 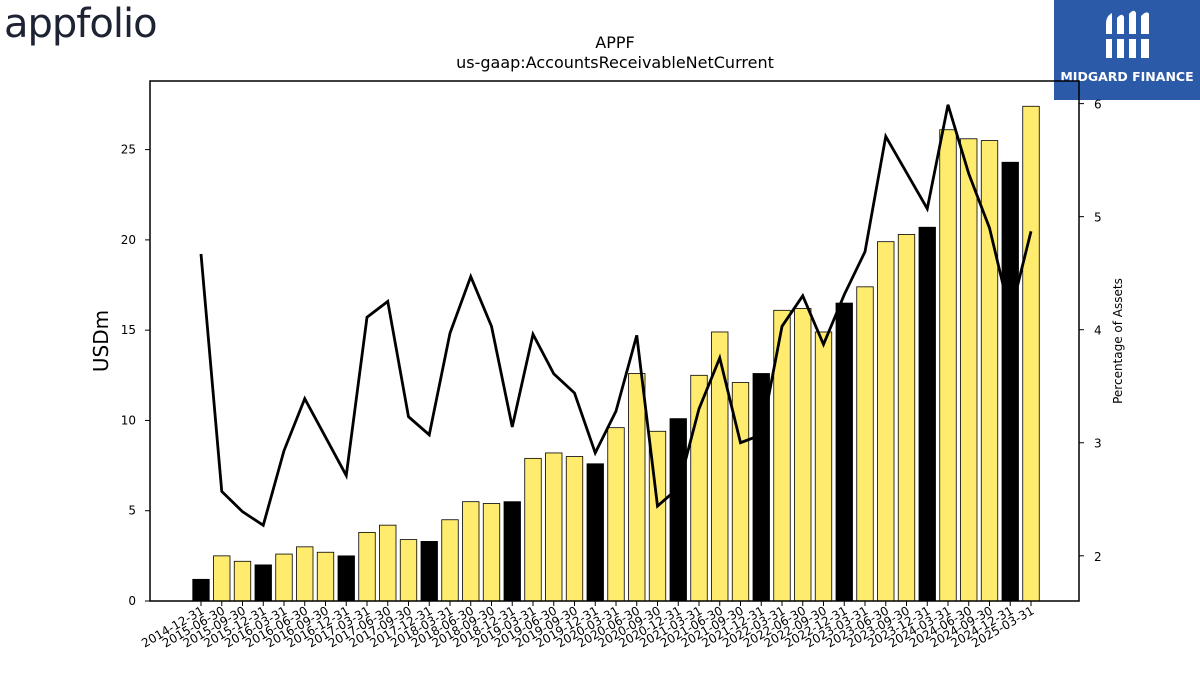 I want to click on y2-tick-label: 6, so click(x=1098, y=105).